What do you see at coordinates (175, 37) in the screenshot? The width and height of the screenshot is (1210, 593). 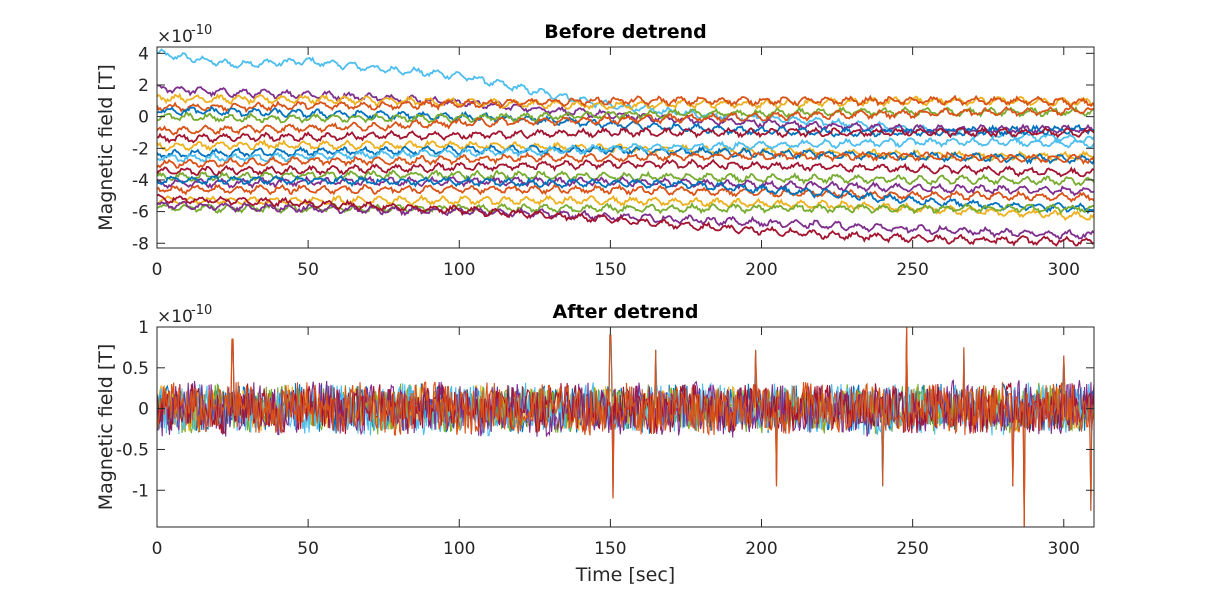 I see `top-y-exponent-base: ×10` at bounding box center [175, 37].